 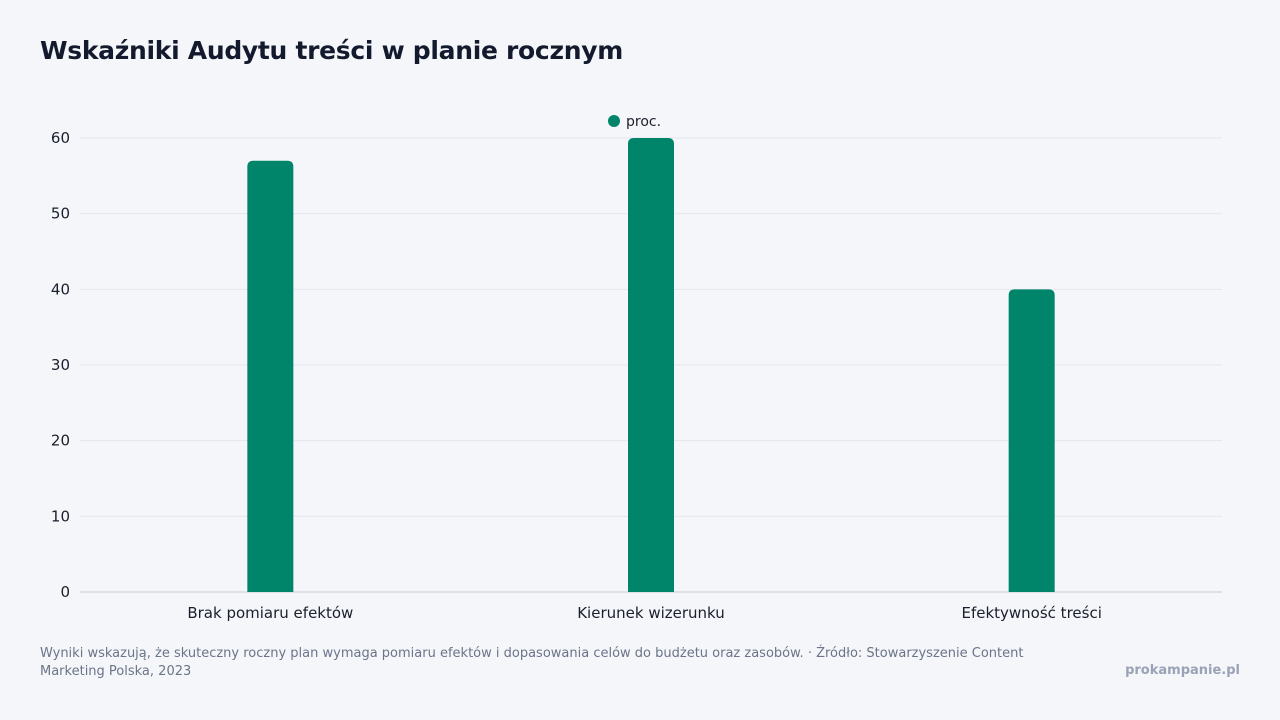 I want to click on x-tick-label: Brak pomiaru efektów, so click(x=270, y=613).